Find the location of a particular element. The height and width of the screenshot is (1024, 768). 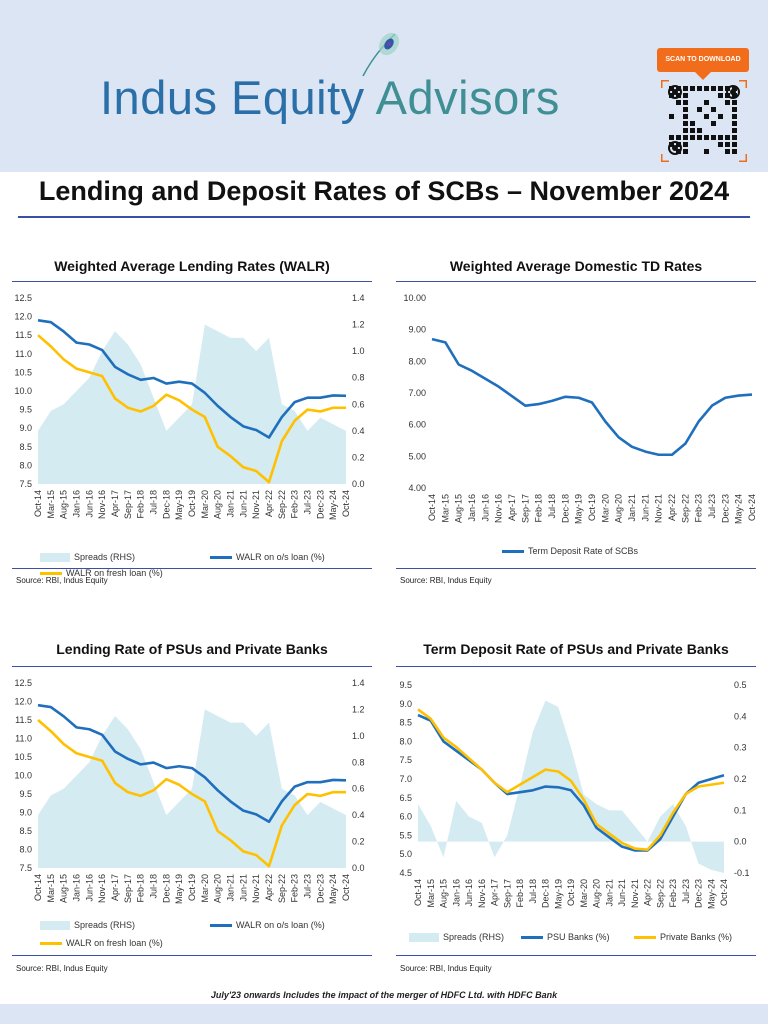

chart-source: Source: RBI, Indus Equity is located at coordinates (62, 968).